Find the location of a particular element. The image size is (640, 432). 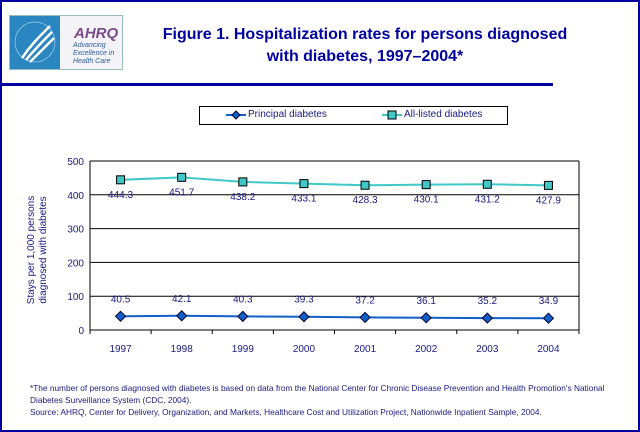

hhs-eagle-icon is located at coordinates (35, 42).